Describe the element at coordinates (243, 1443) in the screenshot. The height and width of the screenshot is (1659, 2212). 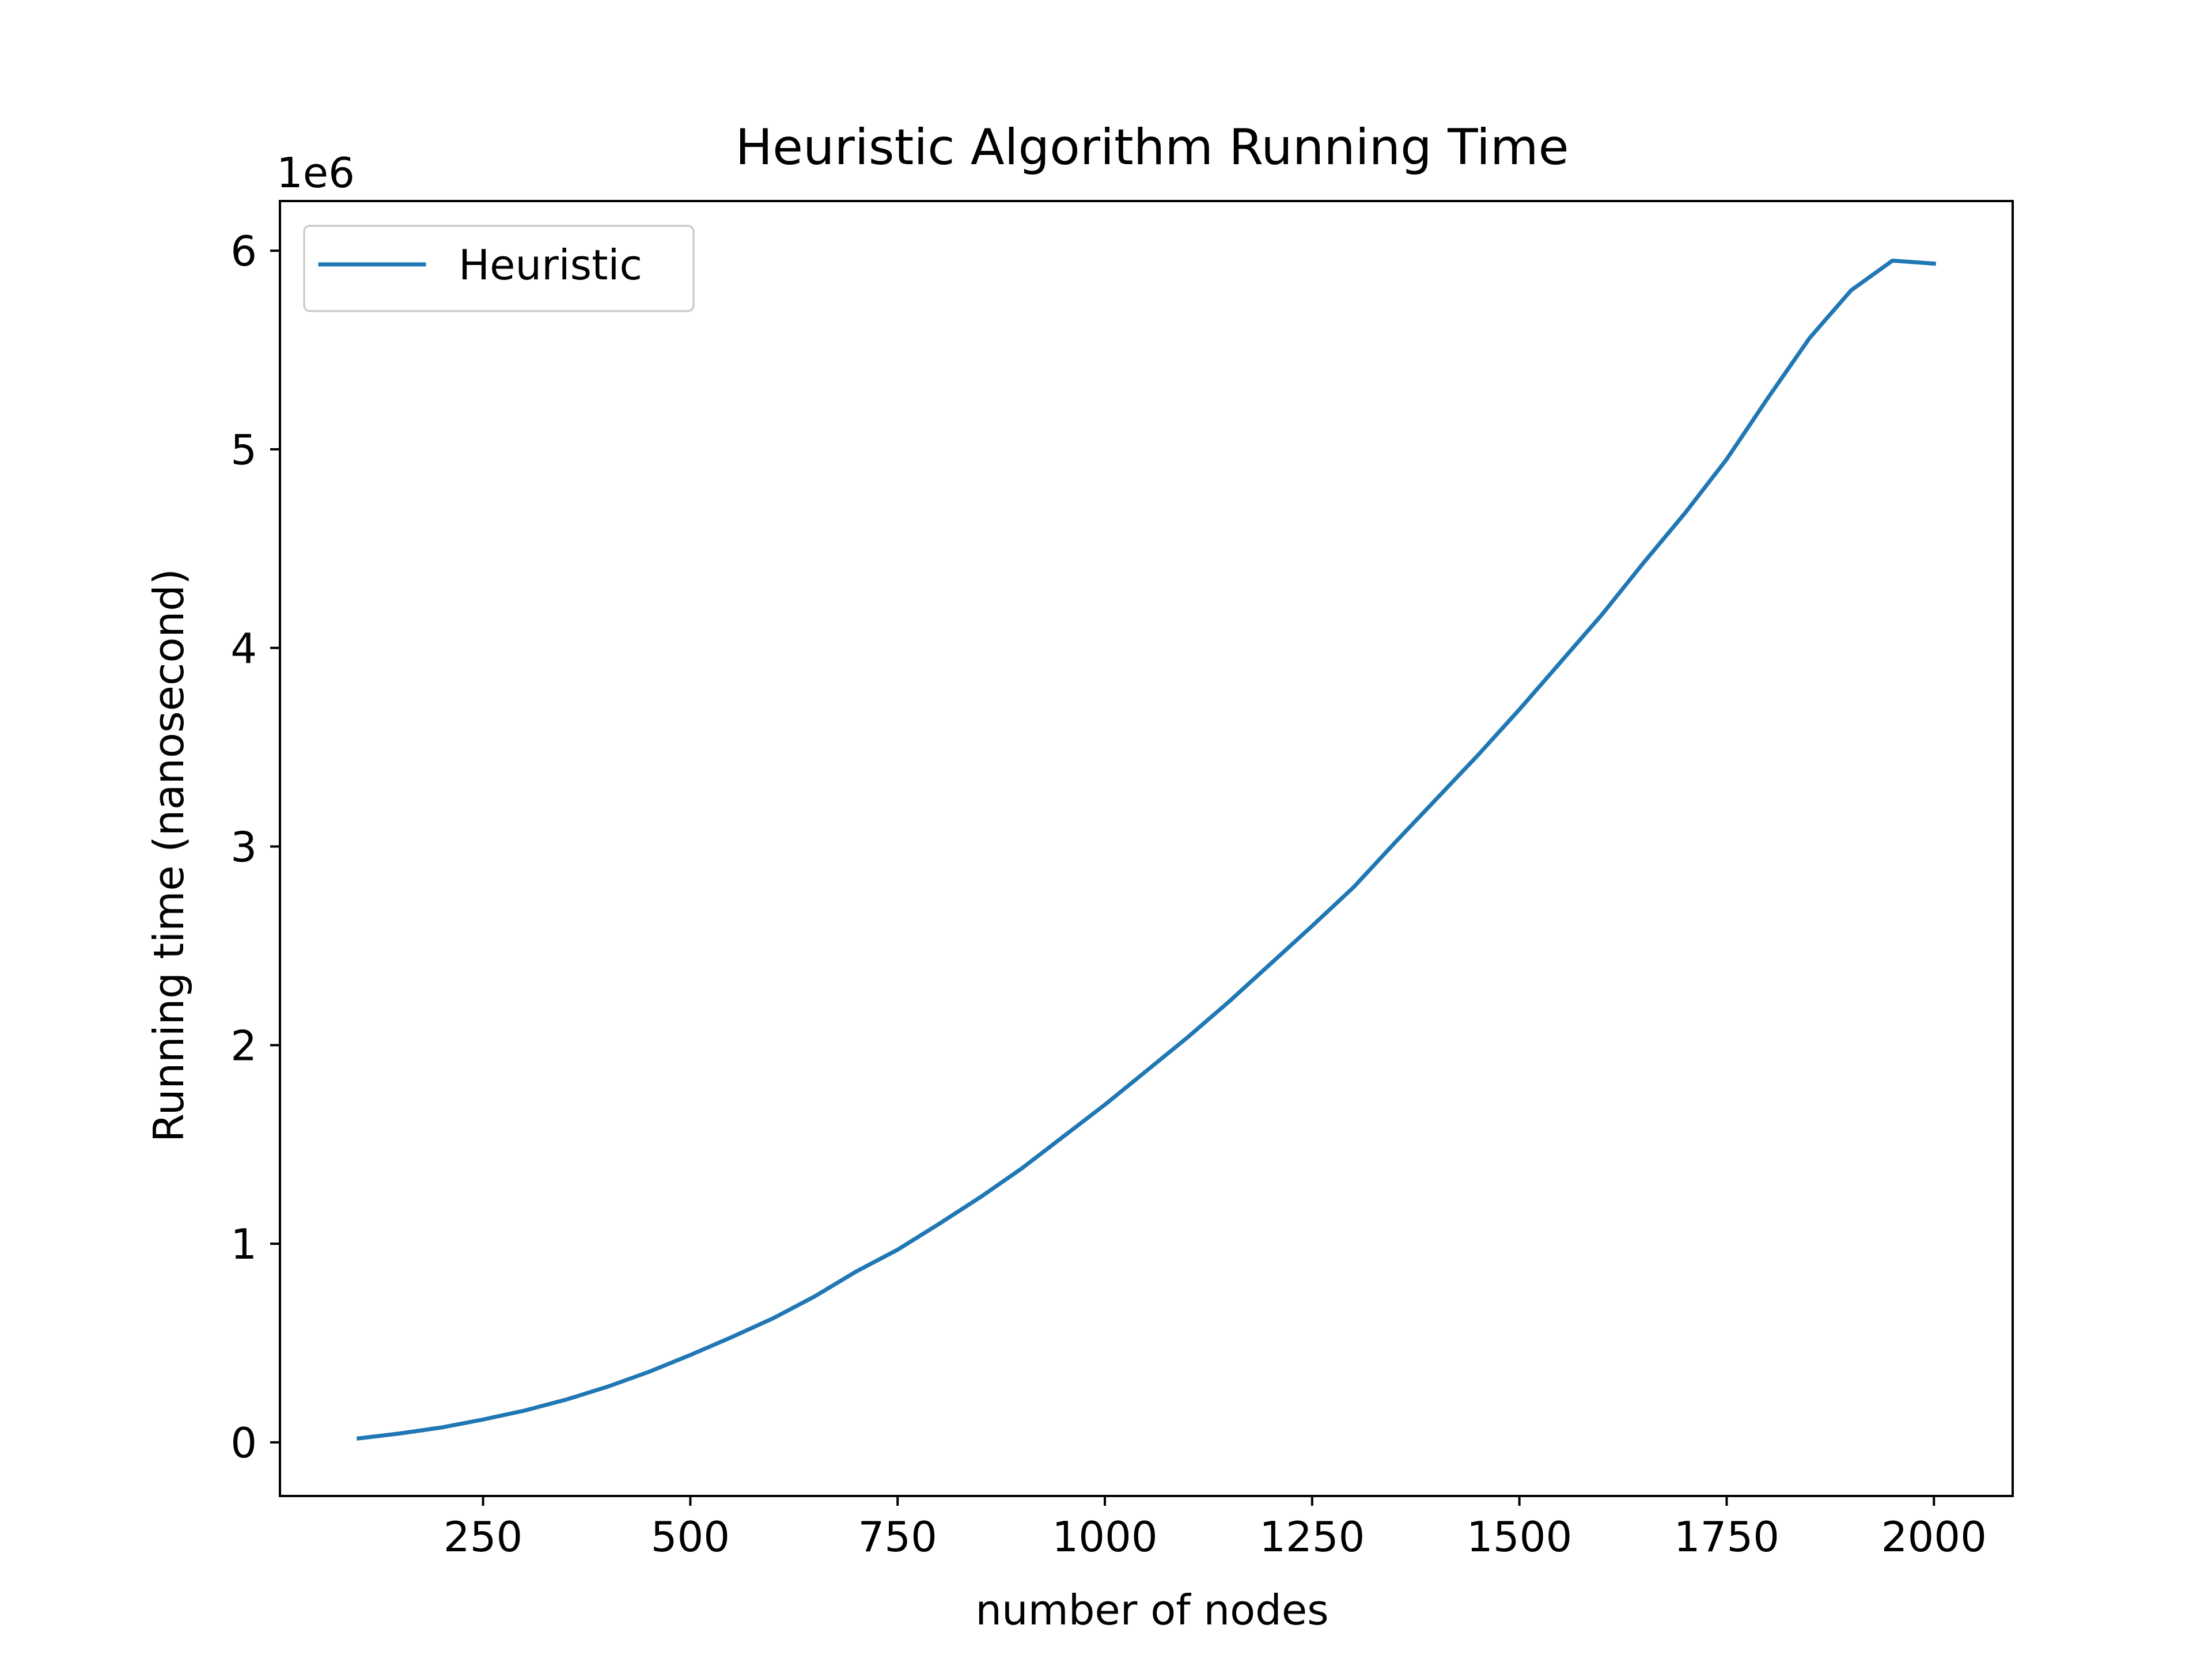
I see `y-tick-label: 0` at that location.